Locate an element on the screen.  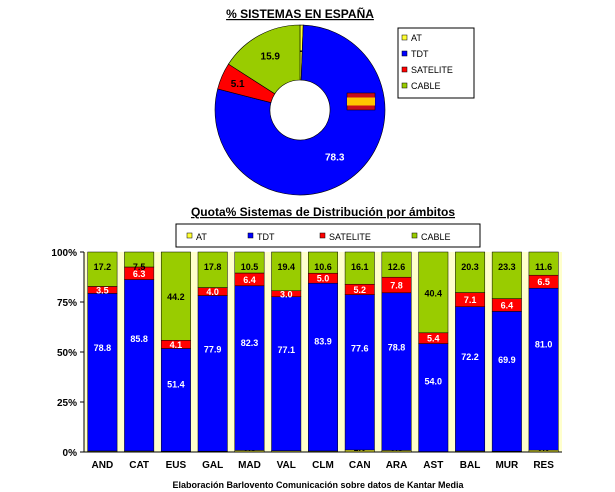
bar-bal-tdt is located at coordinates (470, 379).